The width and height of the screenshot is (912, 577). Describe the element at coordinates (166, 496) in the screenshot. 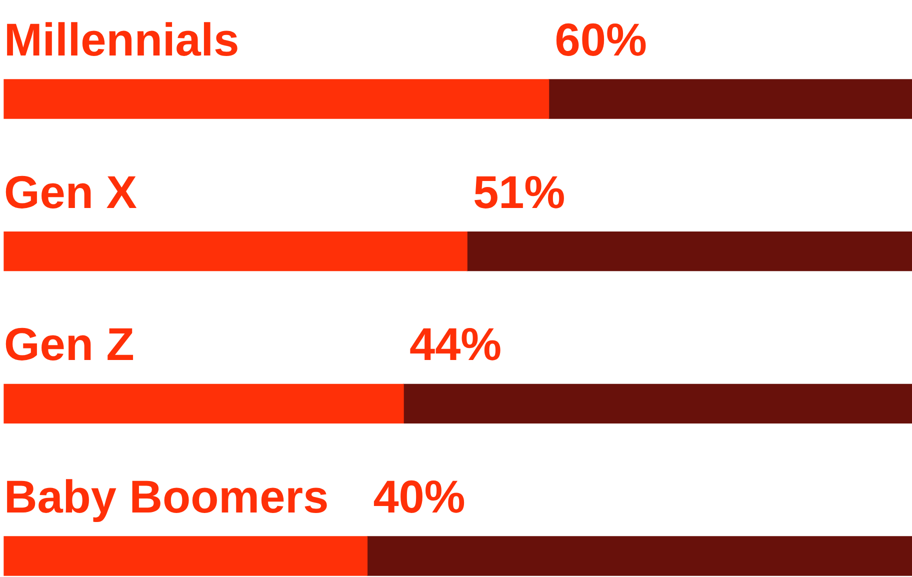

I see `y-tick-label: Baby Boomers` at that location.